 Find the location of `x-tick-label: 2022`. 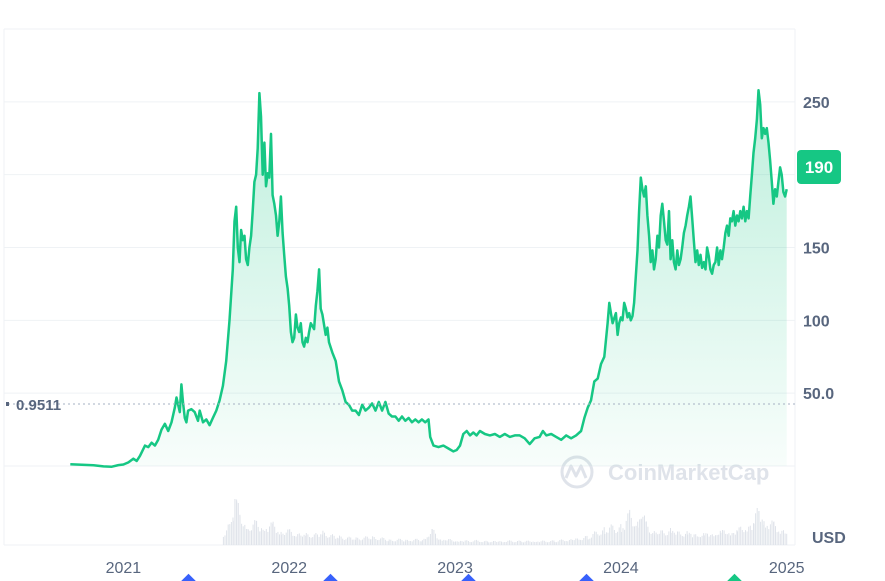

x-tick-label: 2022 is located at coordinates (289, 568).